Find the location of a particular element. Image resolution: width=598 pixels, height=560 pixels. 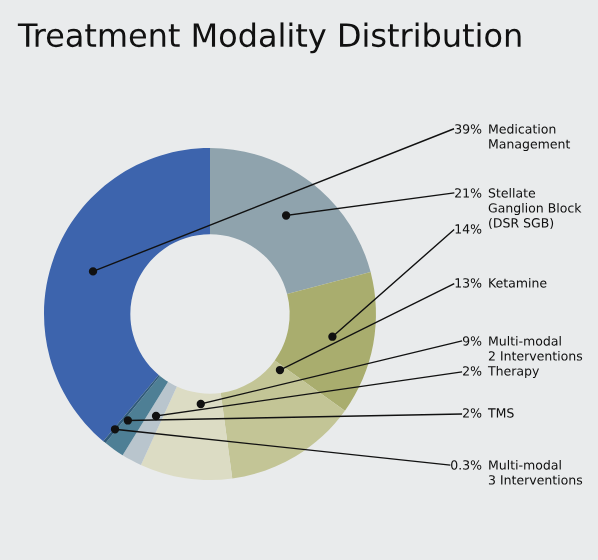

chart-title: Treatment Modality Distribution is located at coordinates (269, 38).